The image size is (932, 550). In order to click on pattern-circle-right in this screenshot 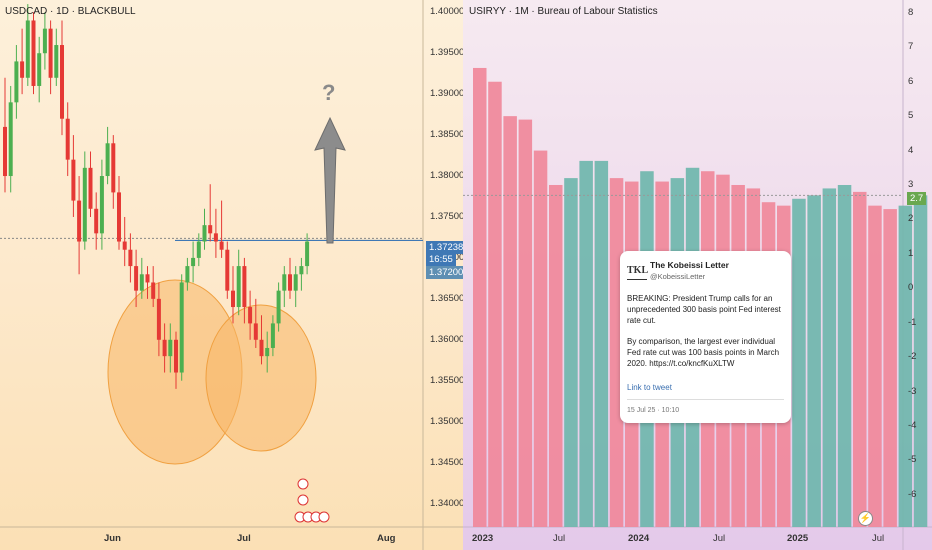, I will do `click(261, 378)`.